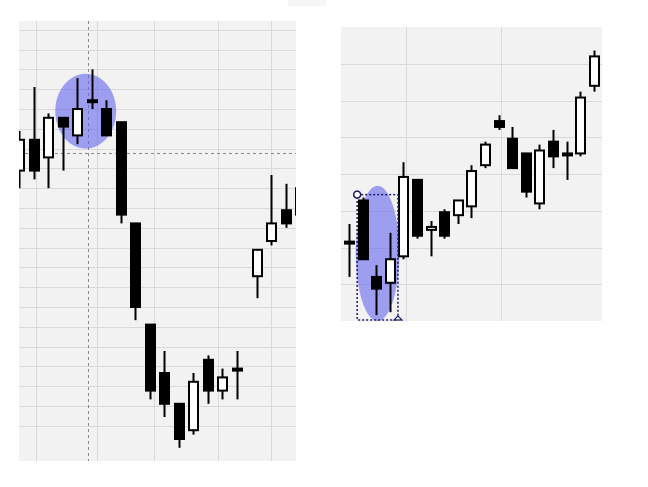 The height and width of the screenshot is (487, 648). Describe the element at coordinates (307, 3) in the screenshot. I see `top-edge-mark` at that location.